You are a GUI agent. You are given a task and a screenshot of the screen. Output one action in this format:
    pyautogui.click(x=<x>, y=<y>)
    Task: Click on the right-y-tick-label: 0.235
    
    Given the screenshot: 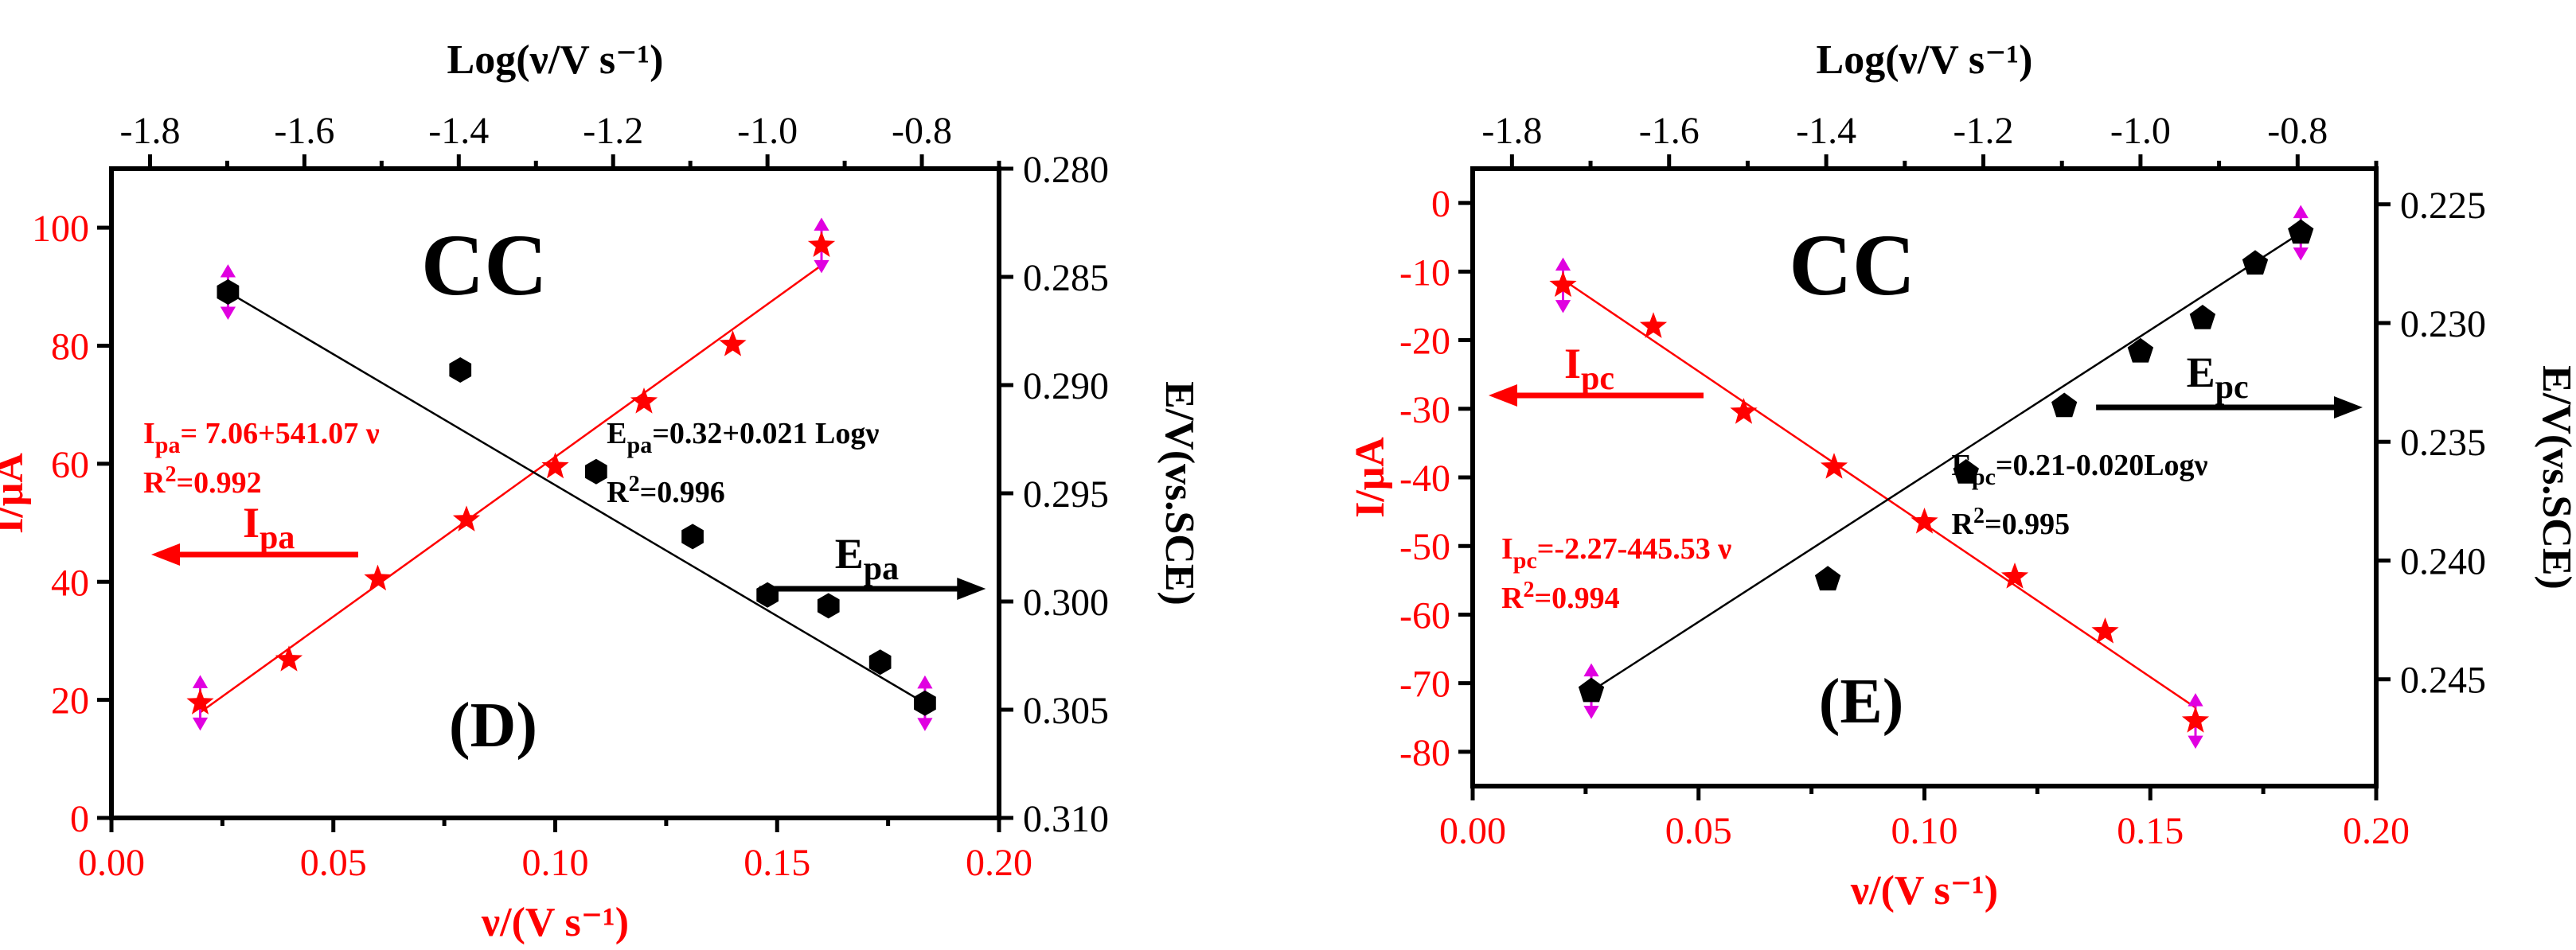 What is the action you would take?
    pyautogui.click(x=2443, y=443)
    